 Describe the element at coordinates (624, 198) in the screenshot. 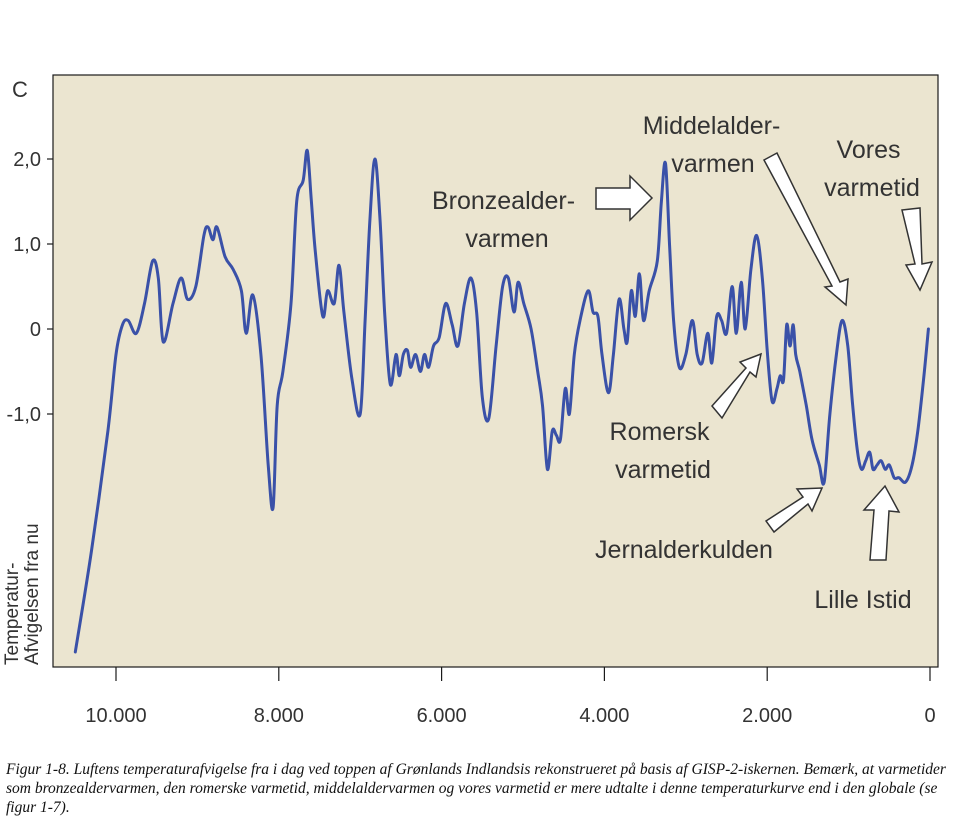

I see `arrow-bronzealder` at that location.